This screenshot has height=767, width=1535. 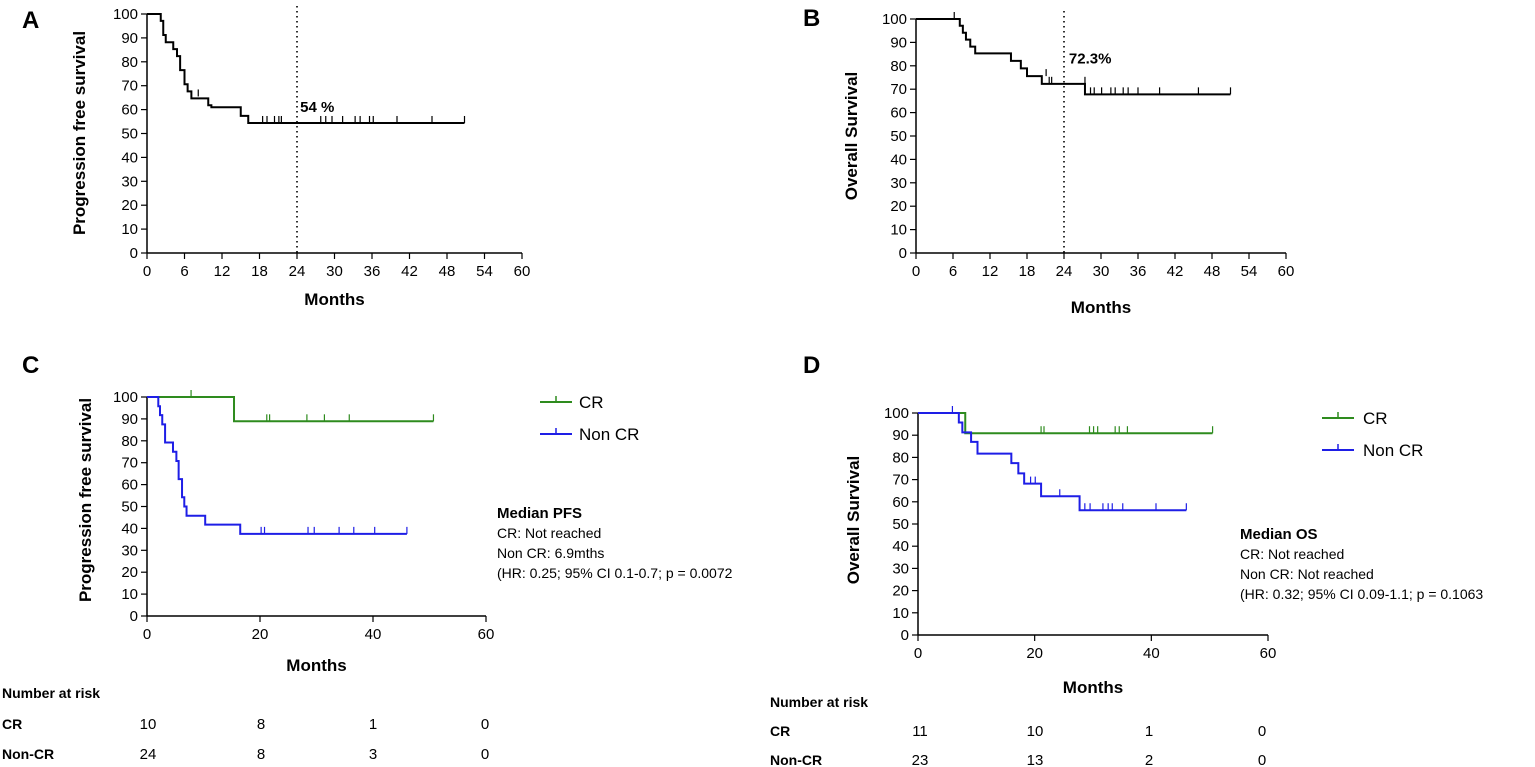 I want to click on panel-letter-c: C, so click(x=30, y=365).